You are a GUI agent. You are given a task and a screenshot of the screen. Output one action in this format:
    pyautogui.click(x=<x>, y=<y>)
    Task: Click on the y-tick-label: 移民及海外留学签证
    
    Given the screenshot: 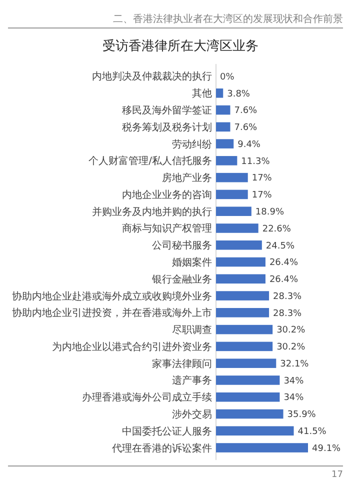 What is the action you would take?
    pyautogui.click(x=167, y=110)
    